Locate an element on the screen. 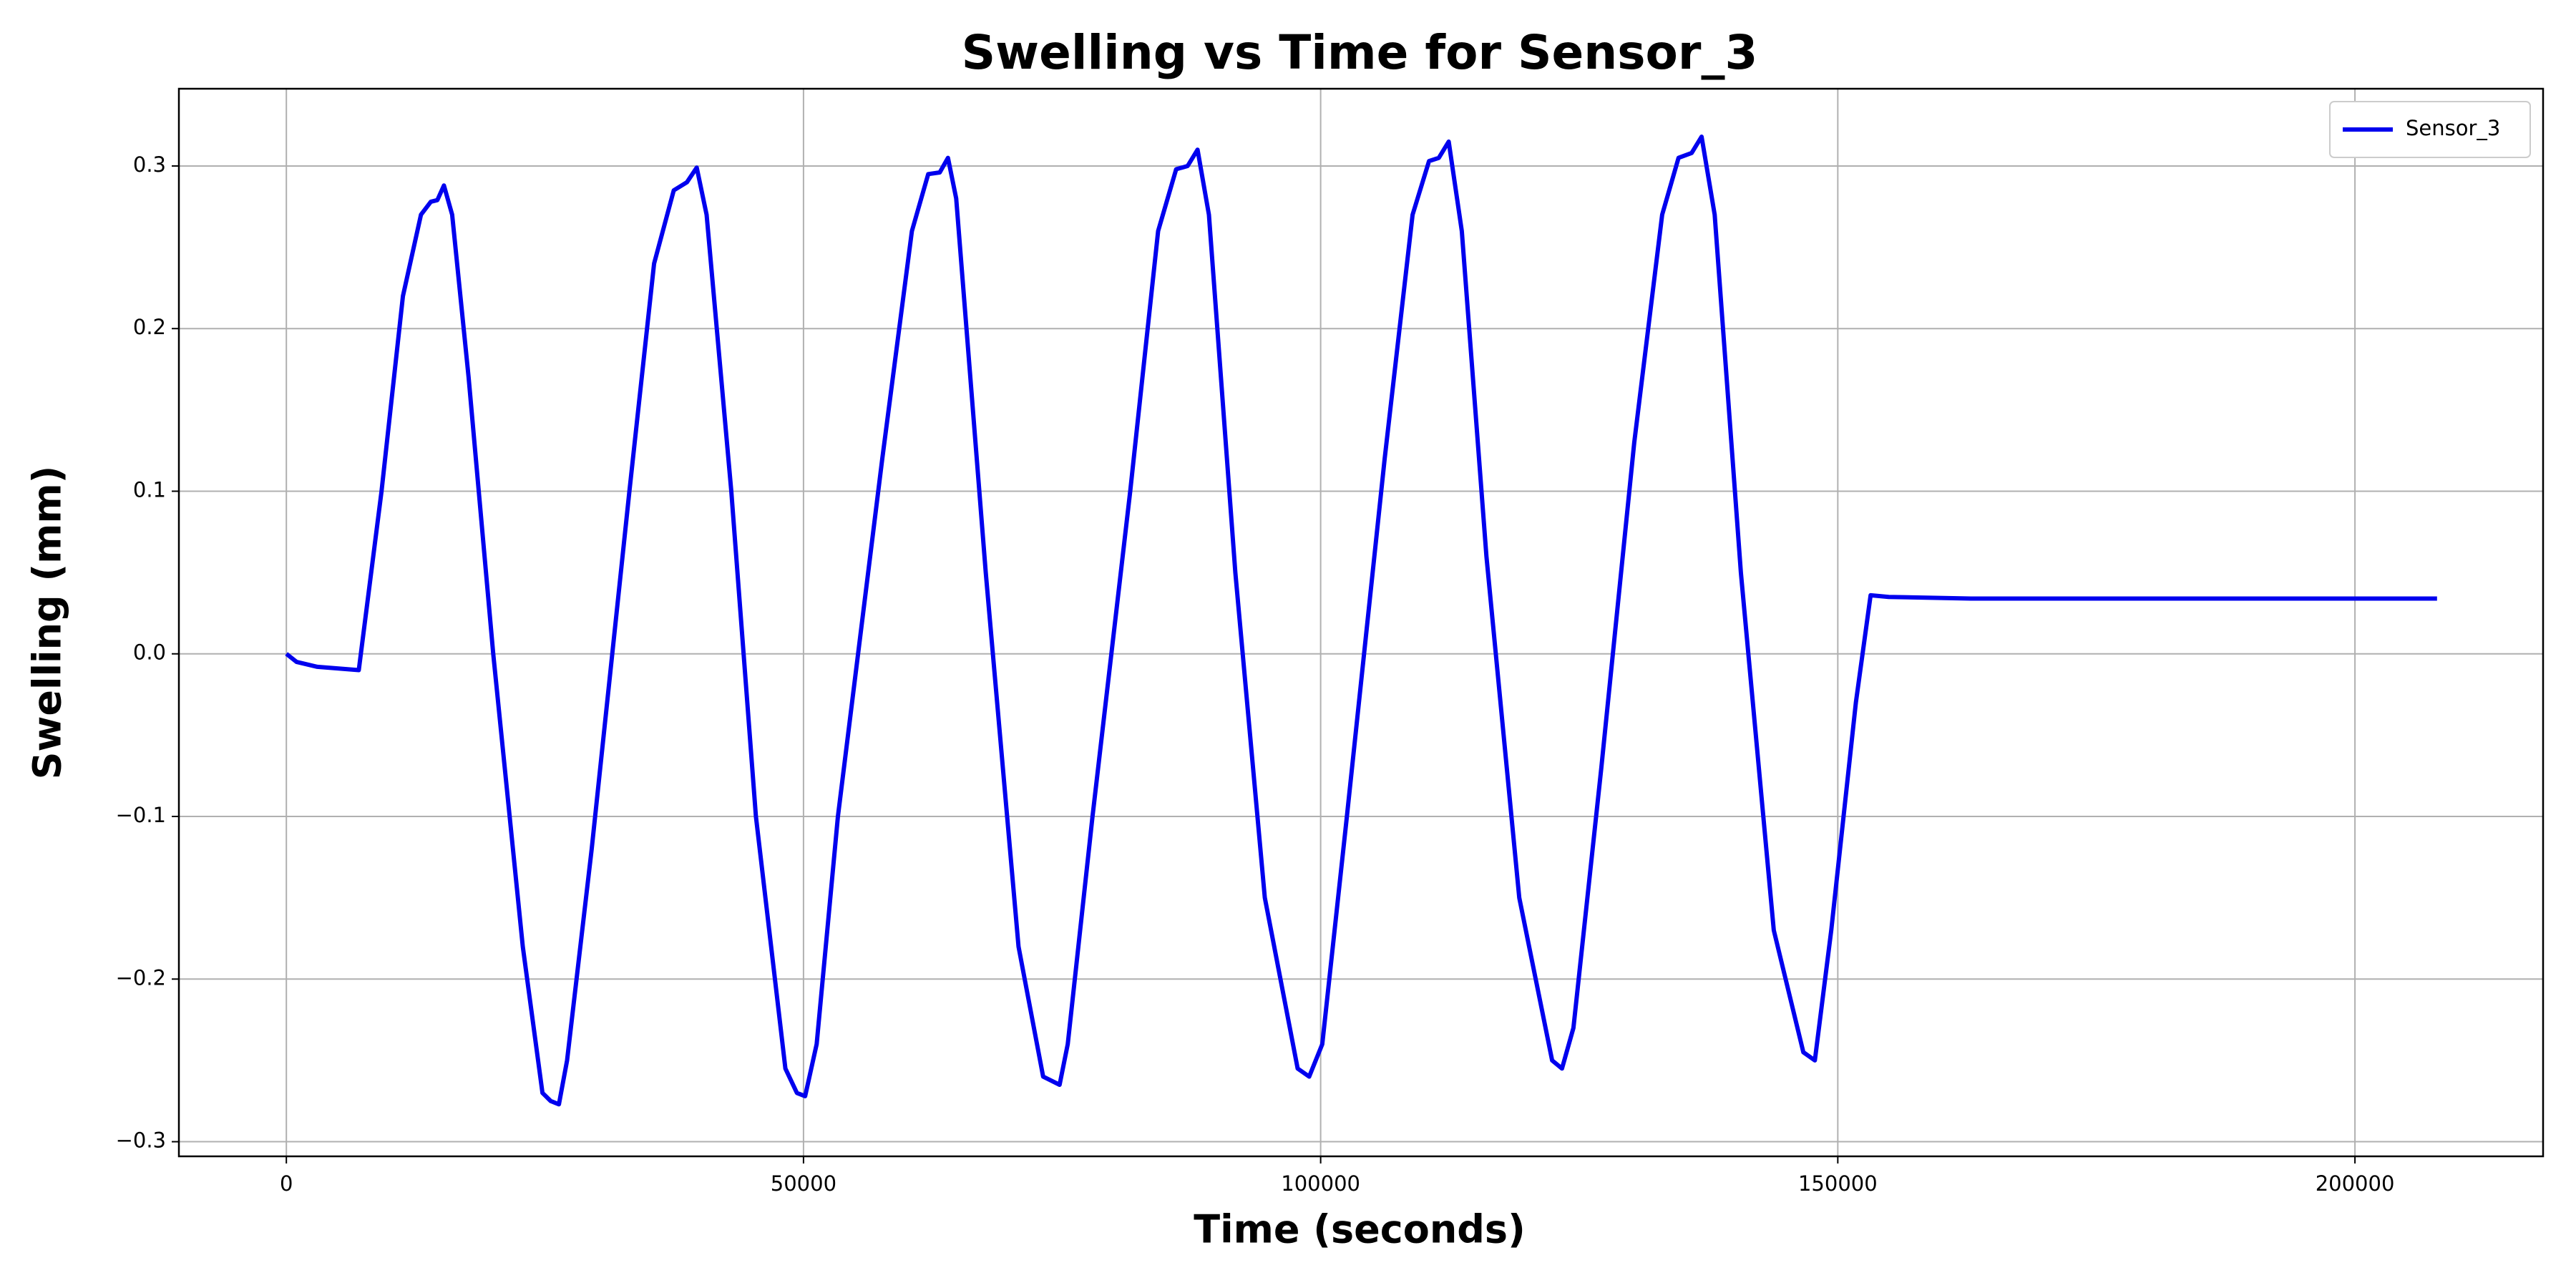 Image resolution: width=2576 pixels, height=1288 pixels. x-tick-label: 150000 is located at coordinates (1838, 1183).